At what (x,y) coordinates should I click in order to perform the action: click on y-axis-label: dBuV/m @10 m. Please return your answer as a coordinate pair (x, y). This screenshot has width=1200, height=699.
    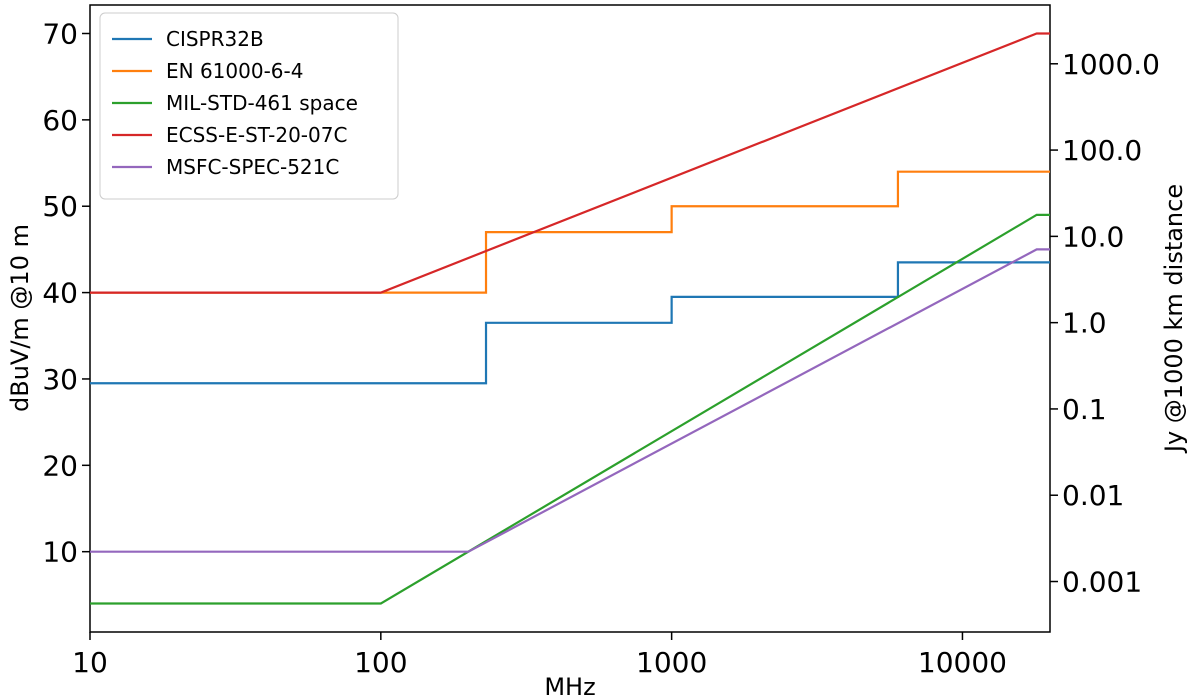
    Looking at the image, I should click on (20, 318).